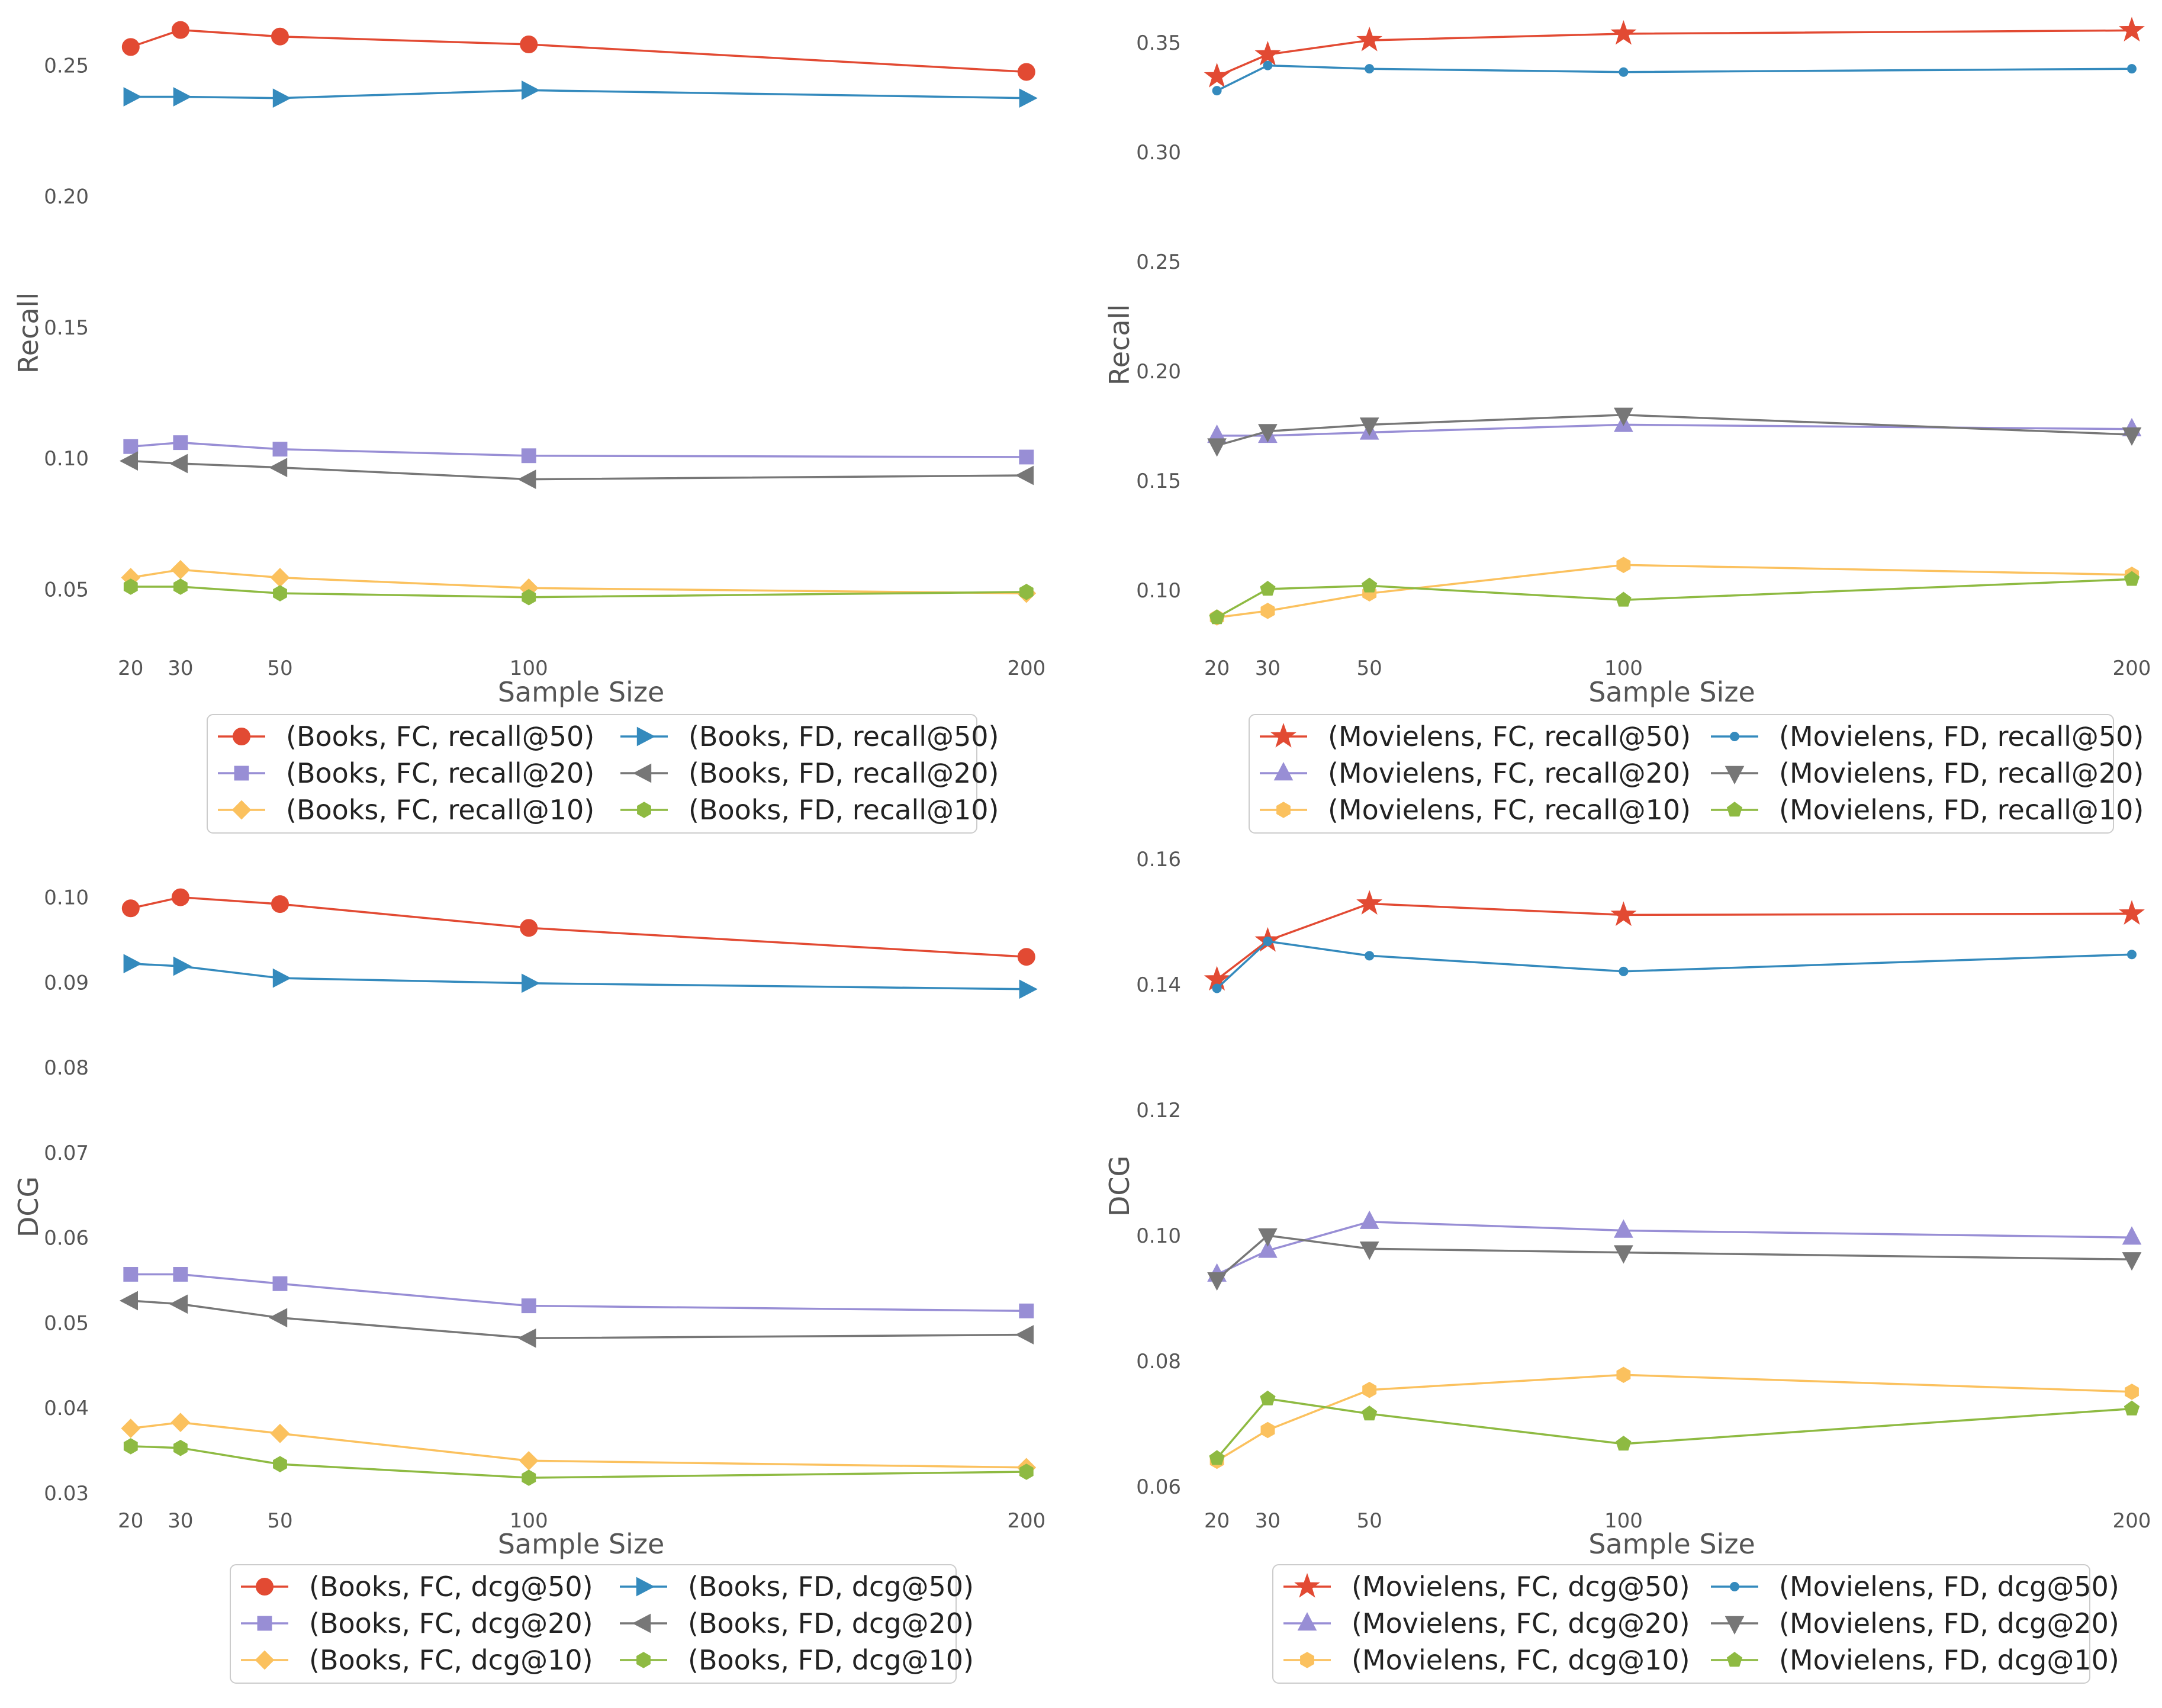 The image size is (2162, 1708). I want to click on legend-label: (Movielens, FC, dcg@10), so click(1521, 1660).